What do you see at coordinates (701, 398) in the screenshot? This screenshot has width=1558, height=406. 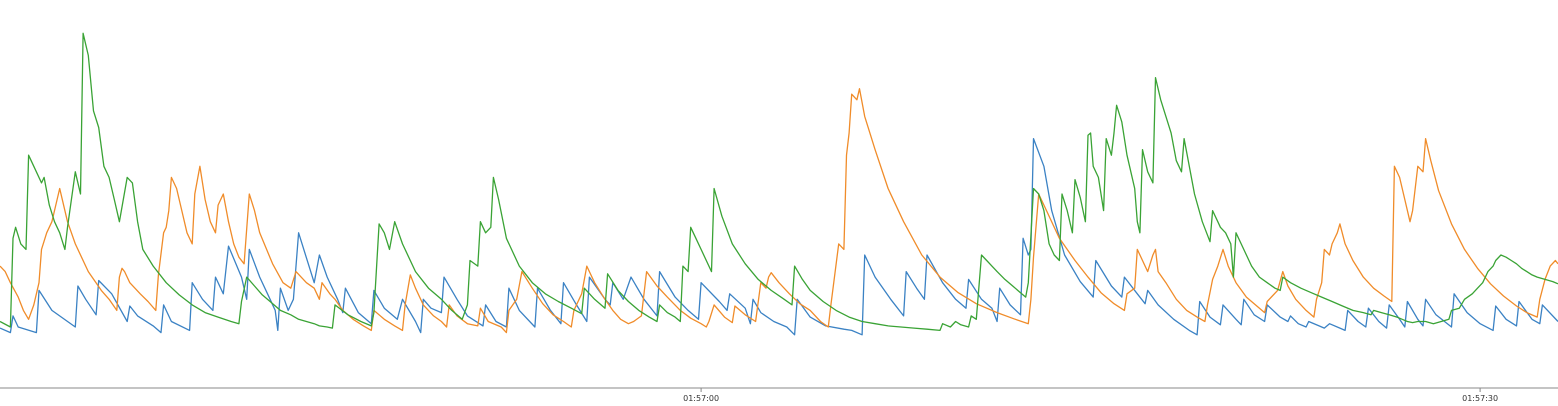 I see `x-tick-label: 01:57:00` at bounding box center [701, 398].